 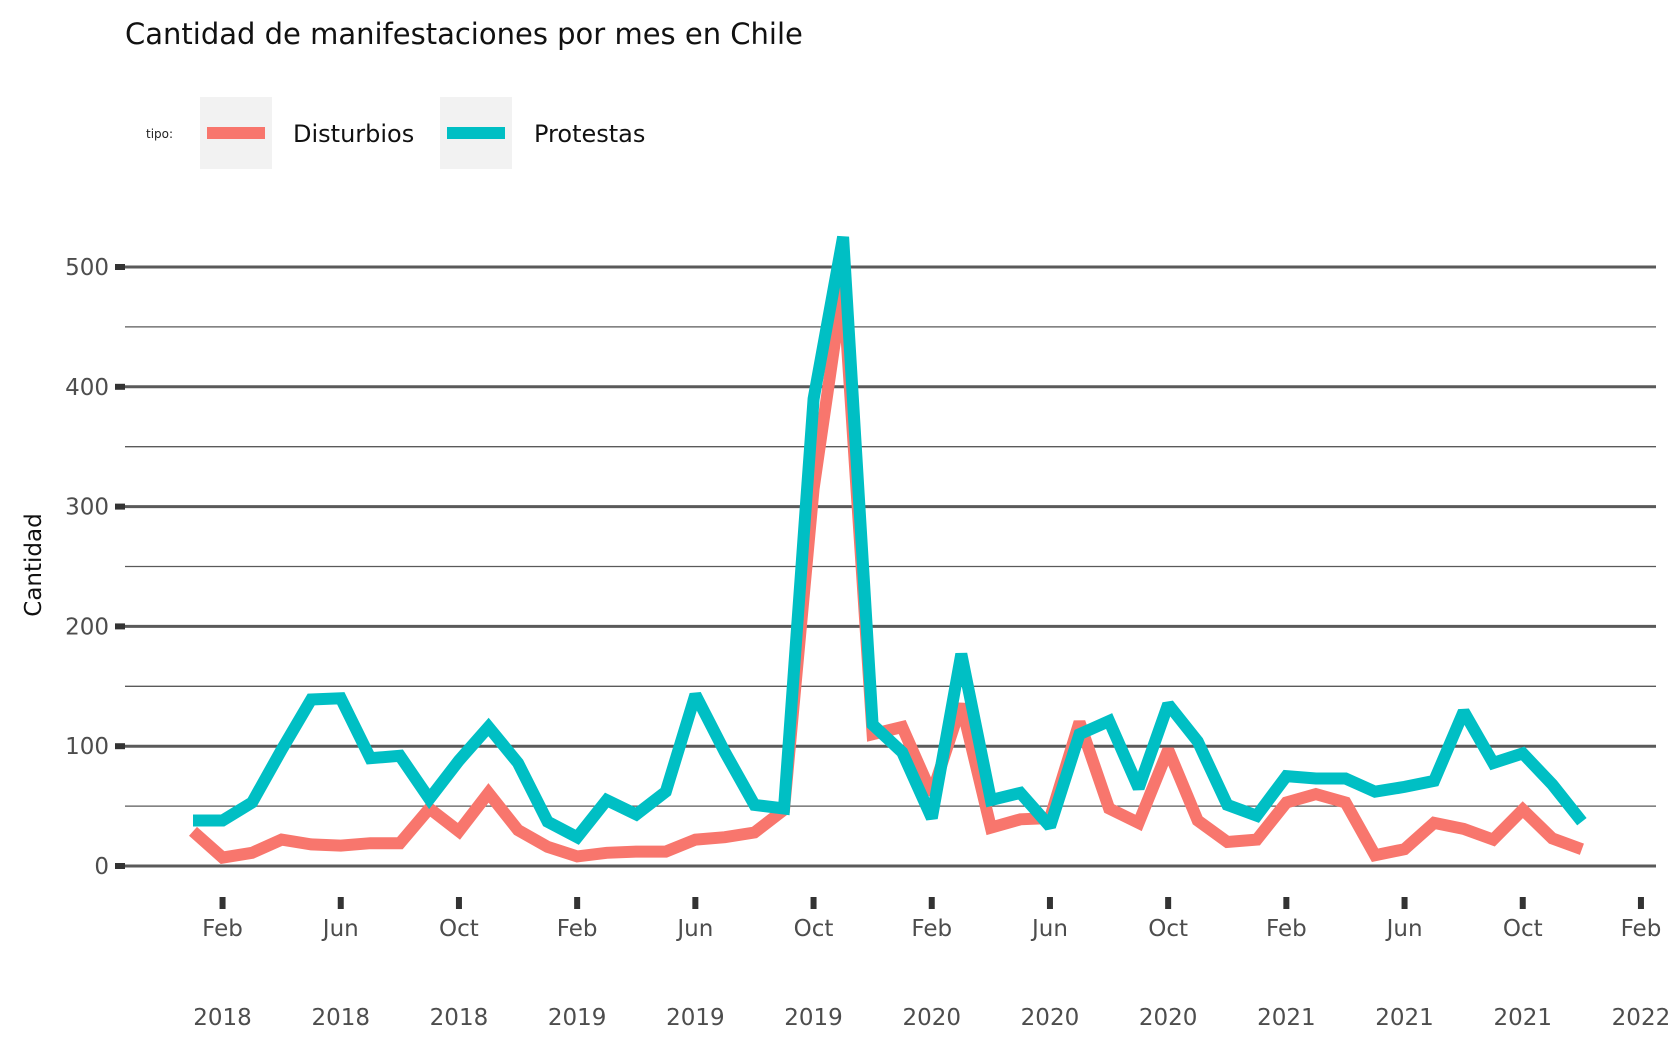 What do you see at coordinates (34, 564) in the screenshot?
I see `y-axis-label: Cantidad` at bounding box center [34, 564].